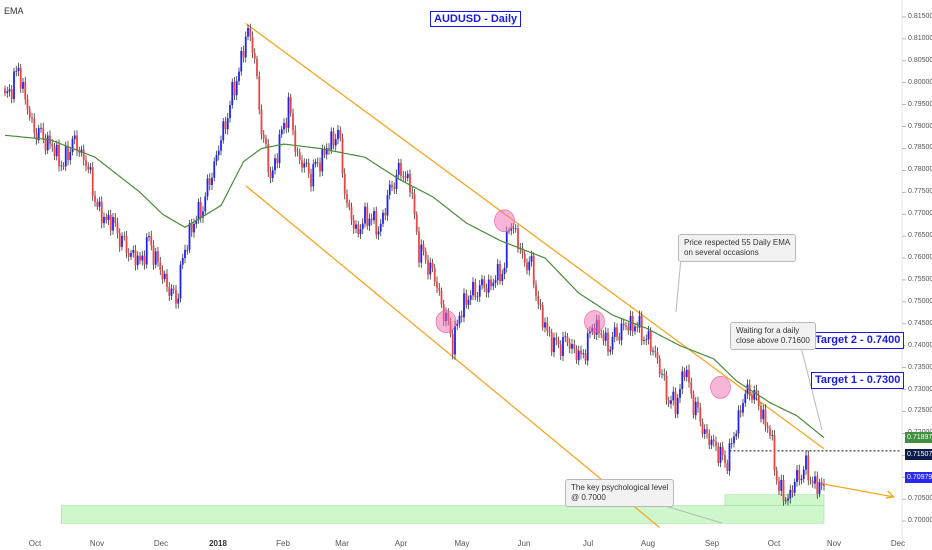 The image size is (932, 550). What do you see at coordinates (712, 543) in the screenshot?
I see `x-tick-label: Sep` at bounding box center [712, 543].